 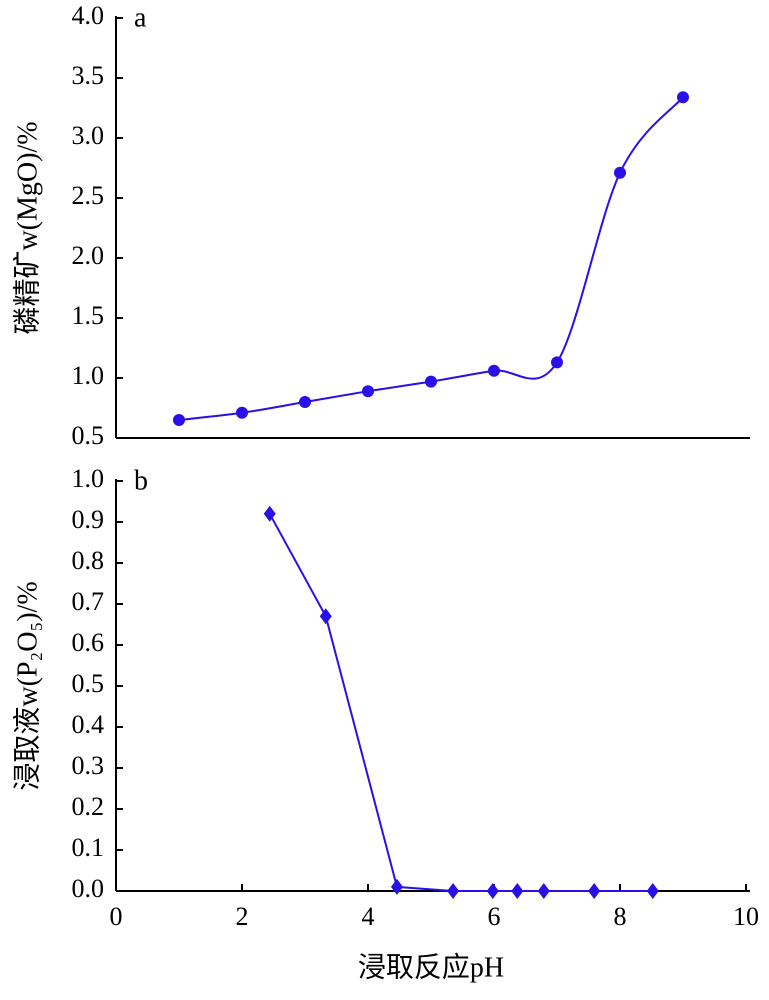 What do you see at coordinates (88, 765) in the screenshot?
I see `y-tick-label: 0.3` at bounding box center [88, 765].